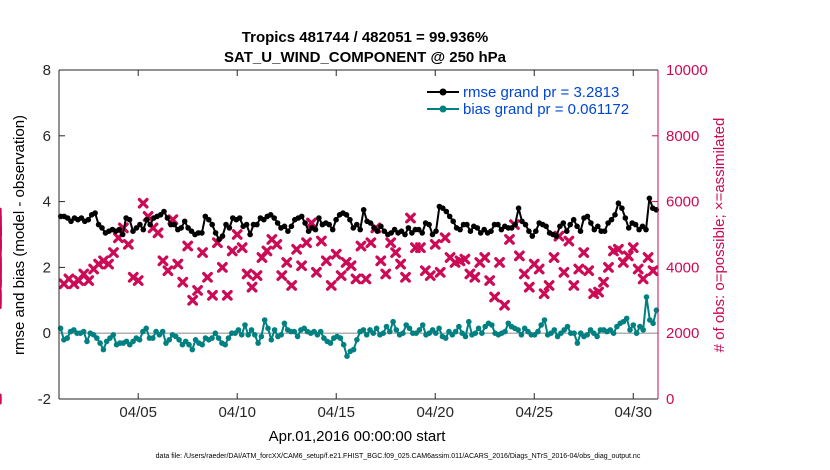  I want to click on x-tick-label: 04/25, so click(534, 412).